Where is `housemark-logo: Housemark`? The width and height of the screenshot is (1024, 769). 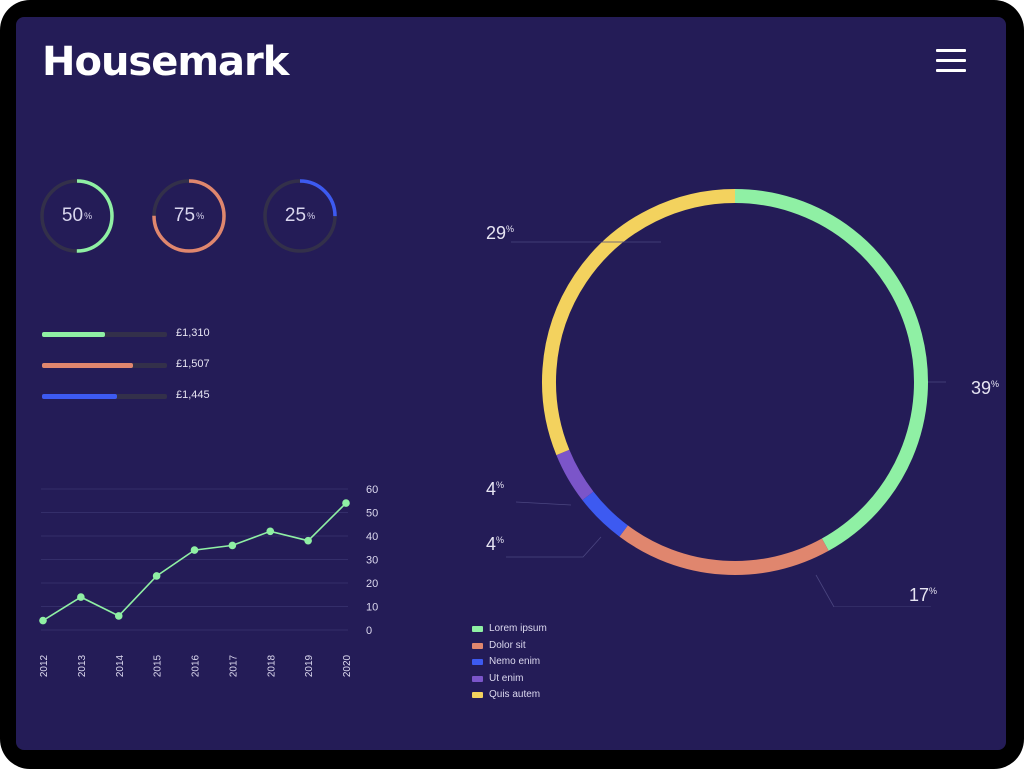
housemark-logo: Housemark is located at coordinates (165, 62).